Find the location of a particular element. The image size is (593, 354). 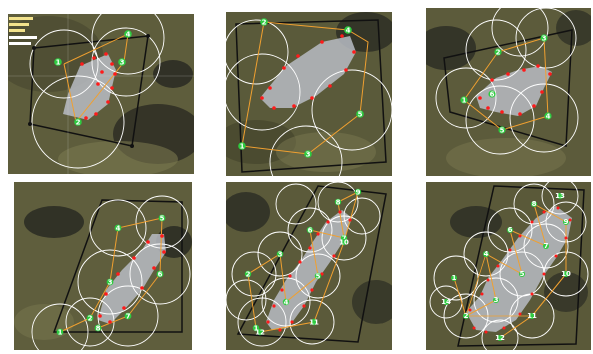

flight-route is located at coordinates (111, 275).